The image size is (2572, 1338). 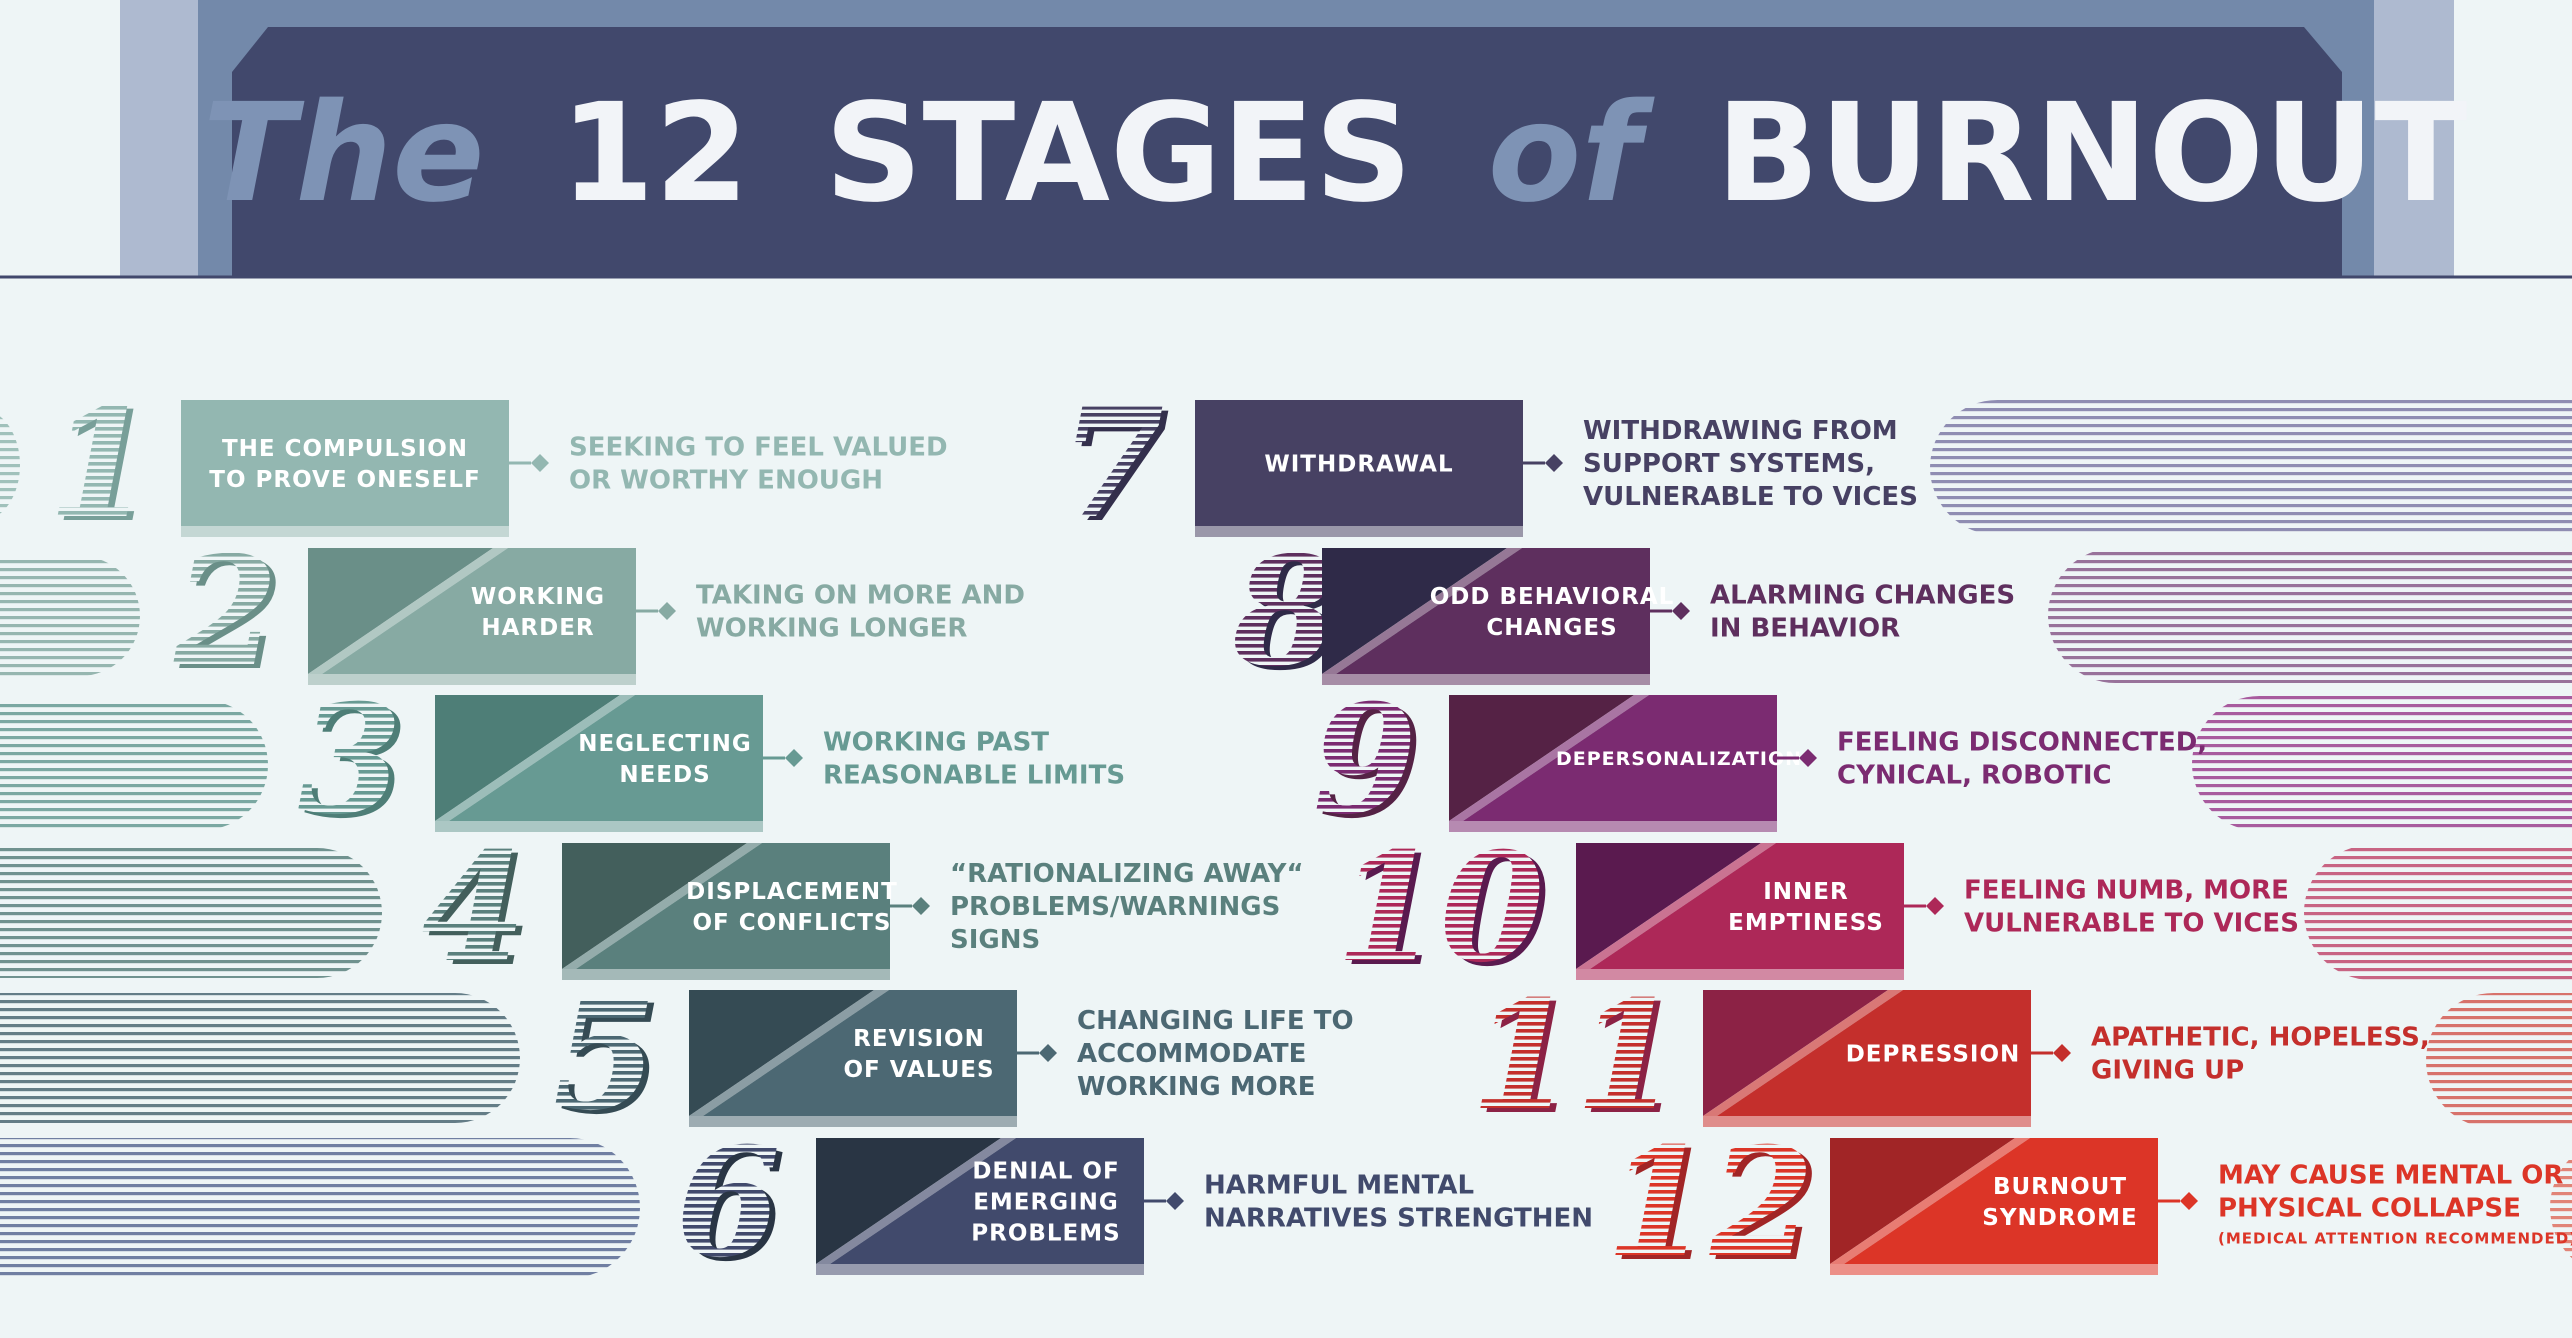 What do you see at coordinates (1805, 892) in the screenshot?
I see `stage-label-line: INNER` at bounding box center [1805, 892].